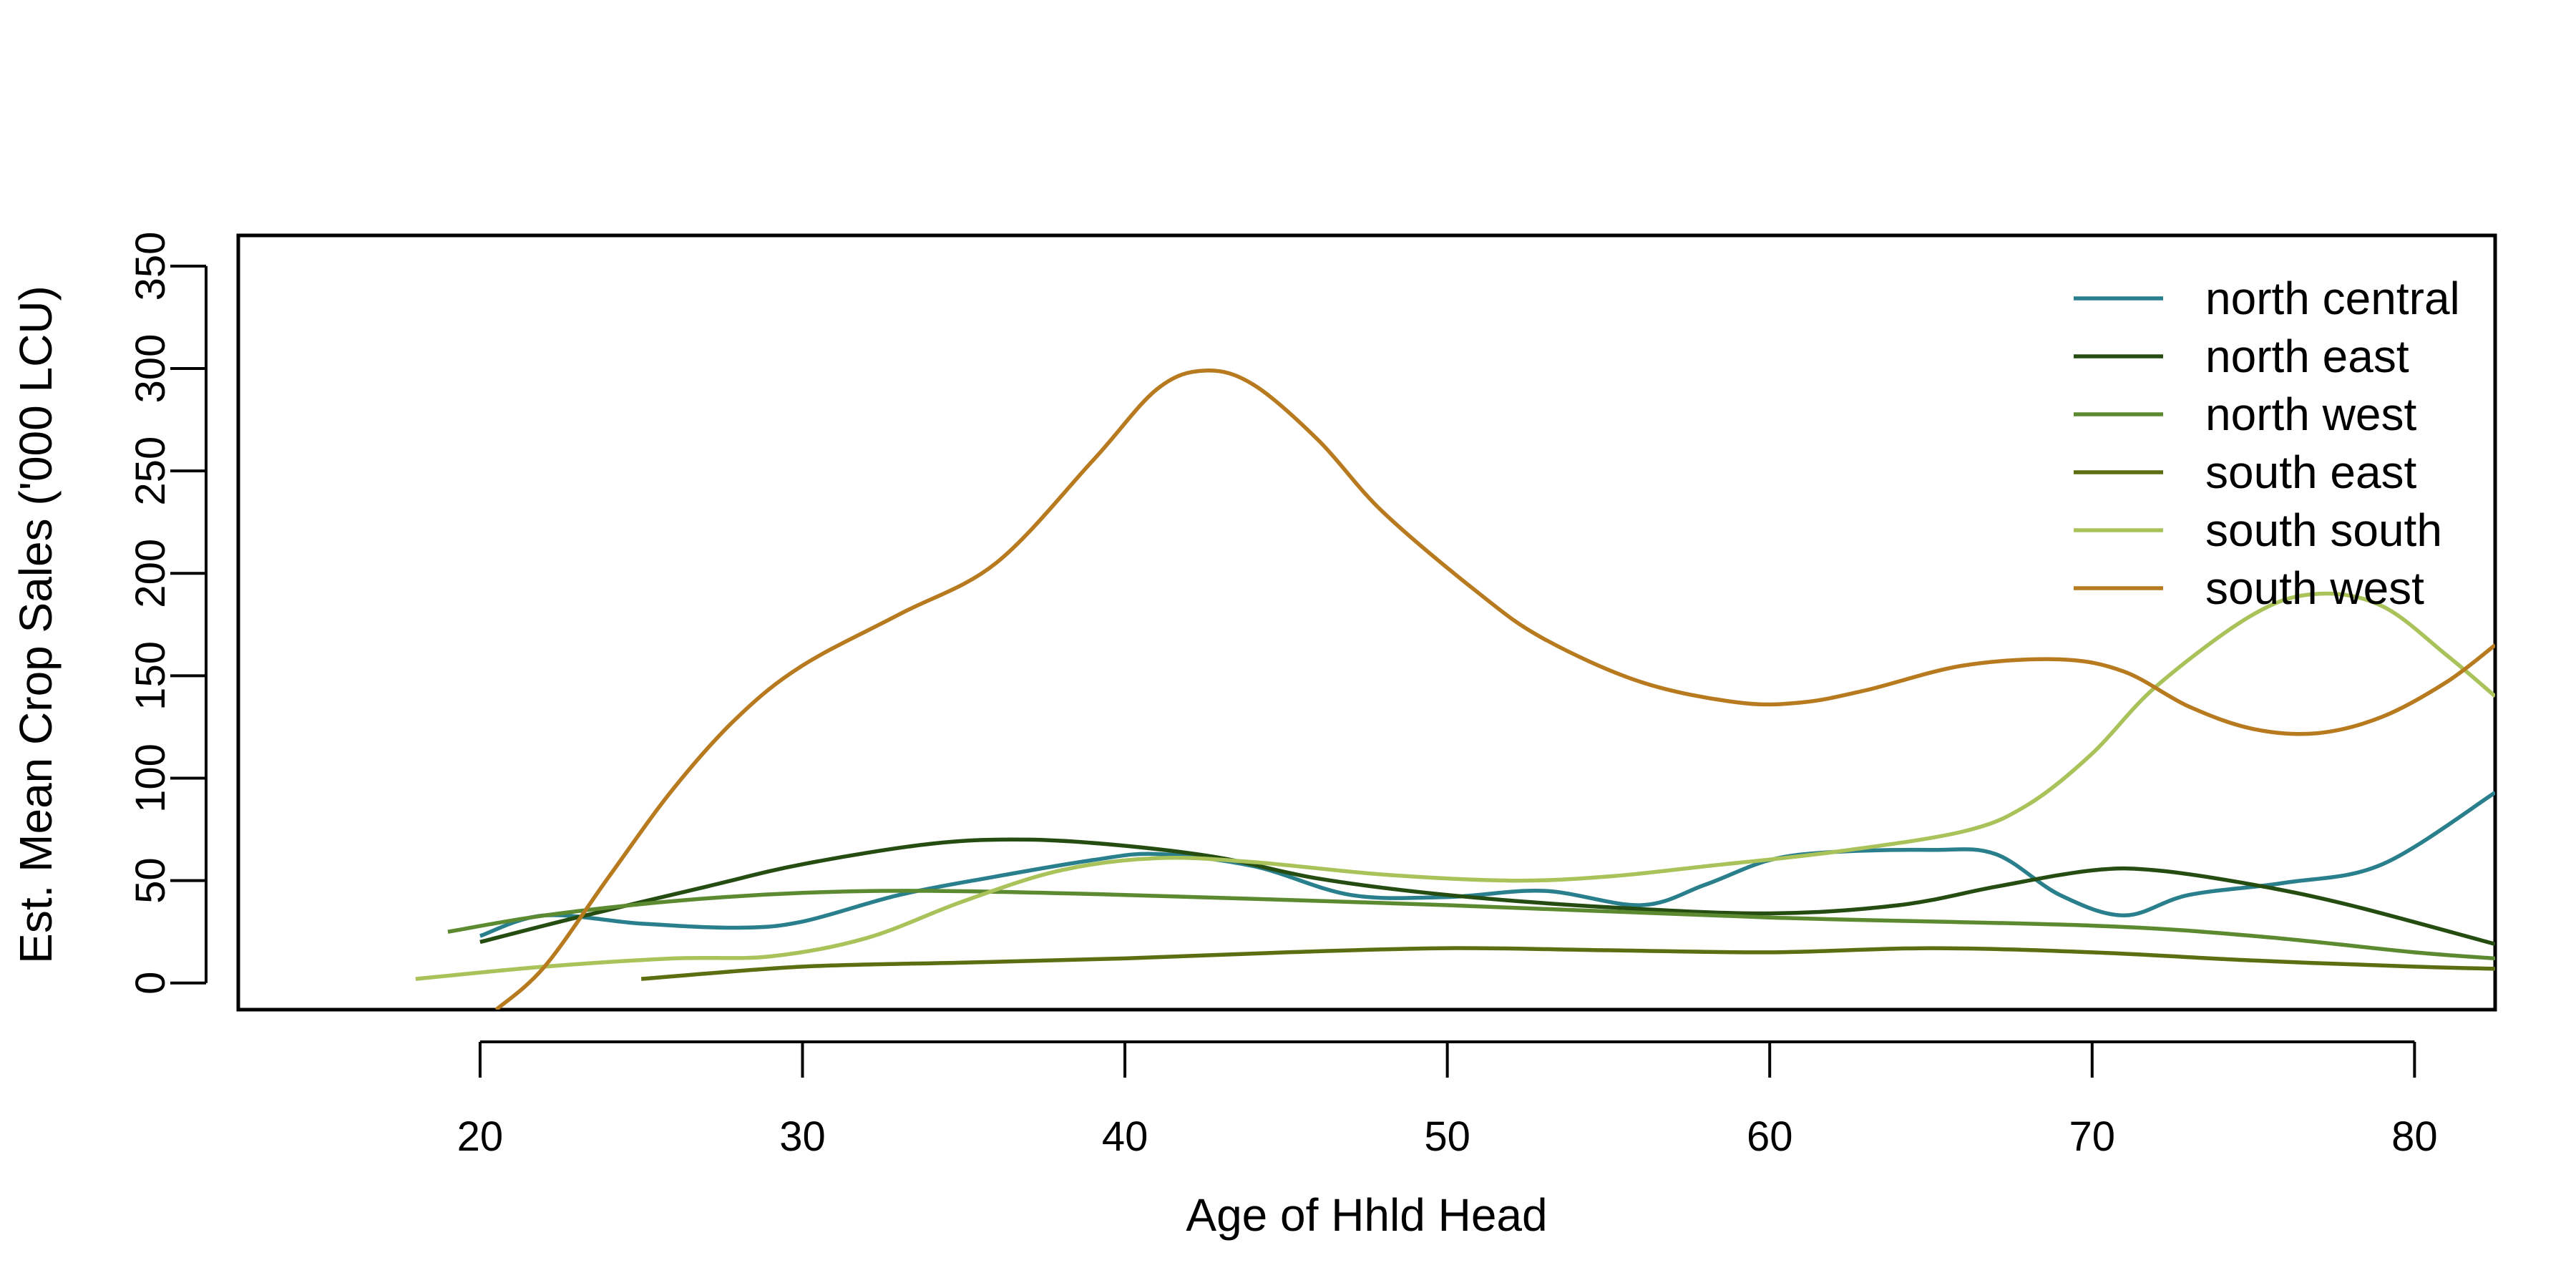 The height and width of the screenshot is (1288, 2576). What do you see at coordinates (150, 880) in the screenshot?
I see `y-tick-label: 50` at bounding box center [150, 880].